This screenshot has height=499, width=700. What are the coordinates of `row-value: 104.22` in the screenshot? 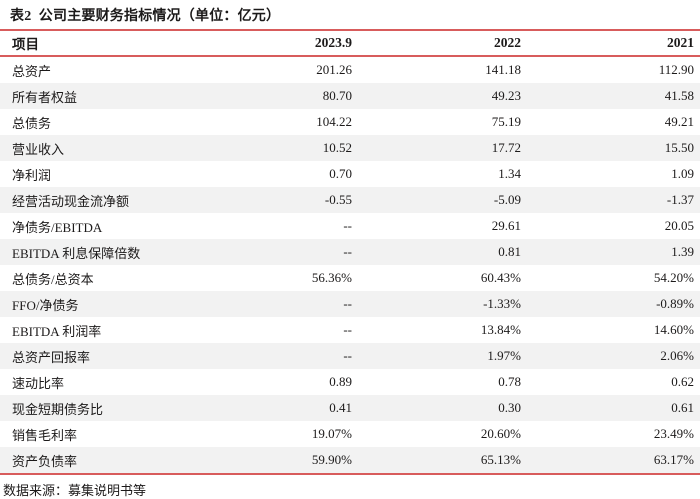 It's located at (334, 121).